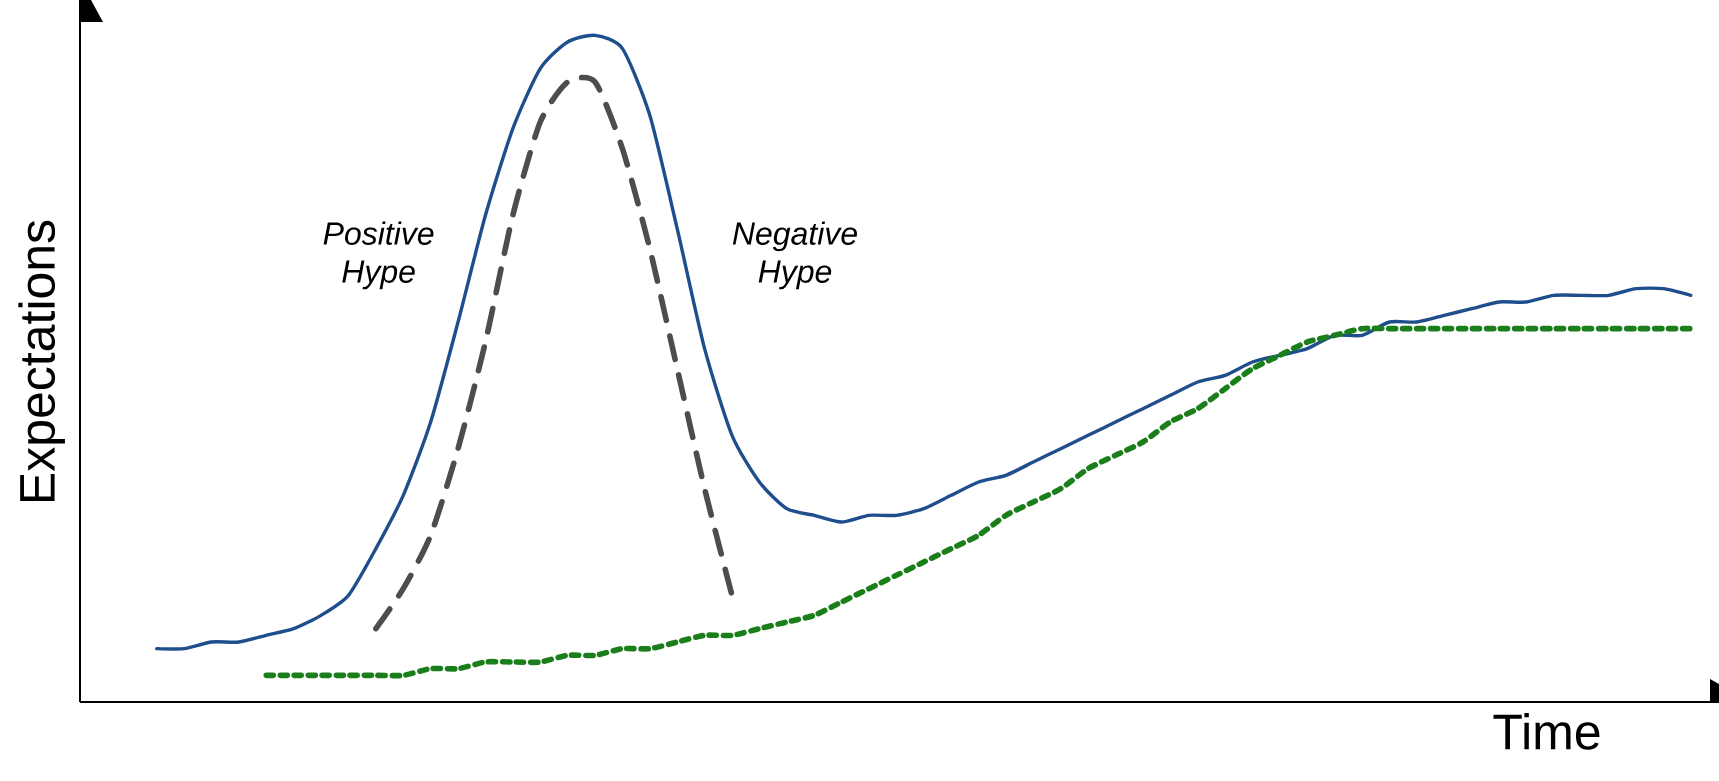 This screenshot has width=1719, height=781. What do you see at coordinates (378, 255) in the screenshot?
I see `annotation: Positive Hype` at bounding box center [378, 255].